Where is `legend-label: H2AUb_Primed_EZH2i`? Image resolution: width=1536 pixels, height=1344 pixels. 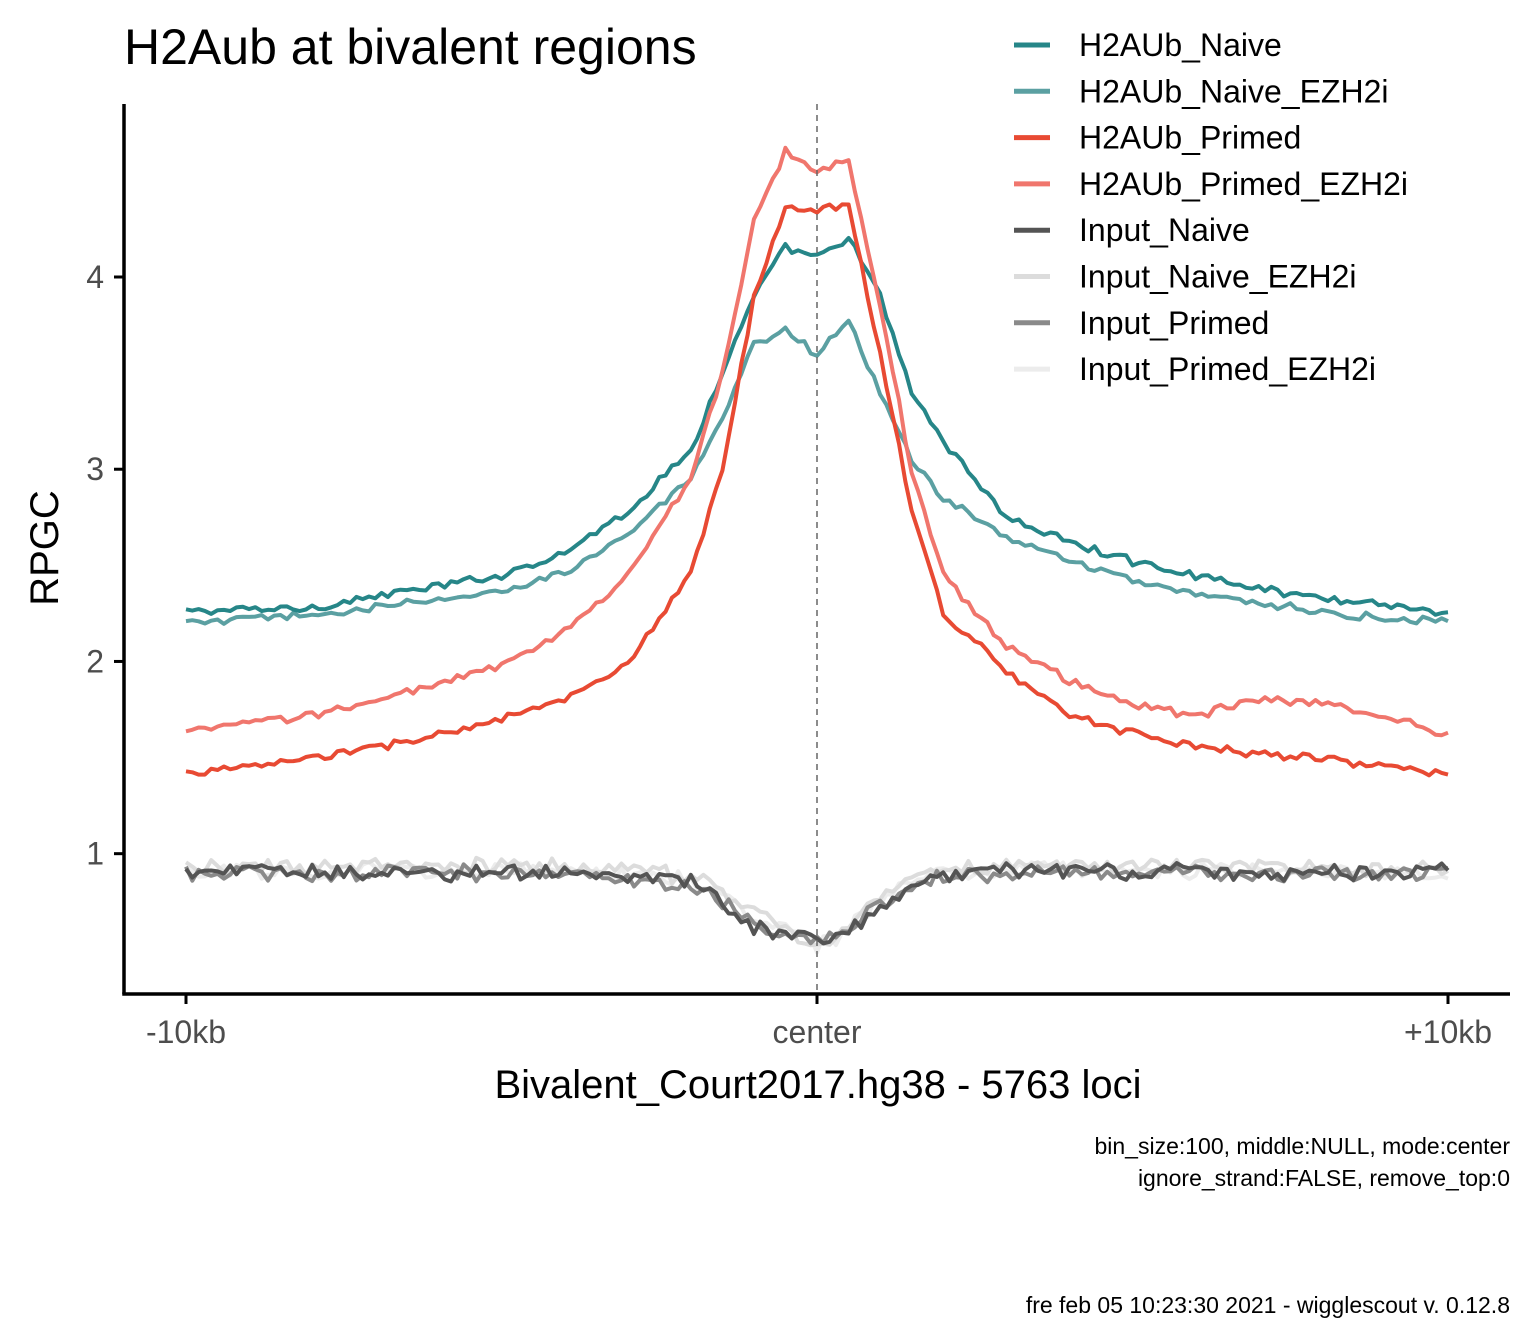 legend-label: H2AUb_Primed_EZH2i is located at coordinates (1243, 184).